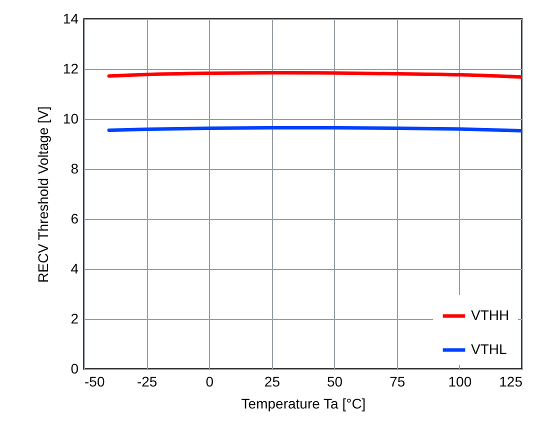 The width and height of the screenshot is (541, 434). Describe the element at coordinates (511, 382) in the screenshot. I see `x-tick-label: 125` at that location.